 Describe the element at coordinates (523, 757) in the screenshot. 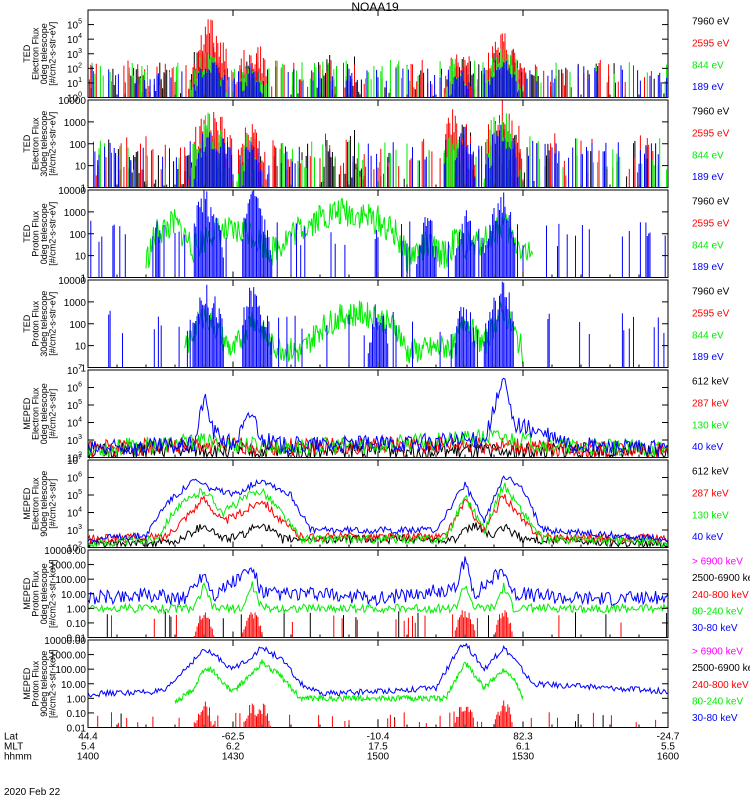

I see `x-tick-label: 1530` at that location.